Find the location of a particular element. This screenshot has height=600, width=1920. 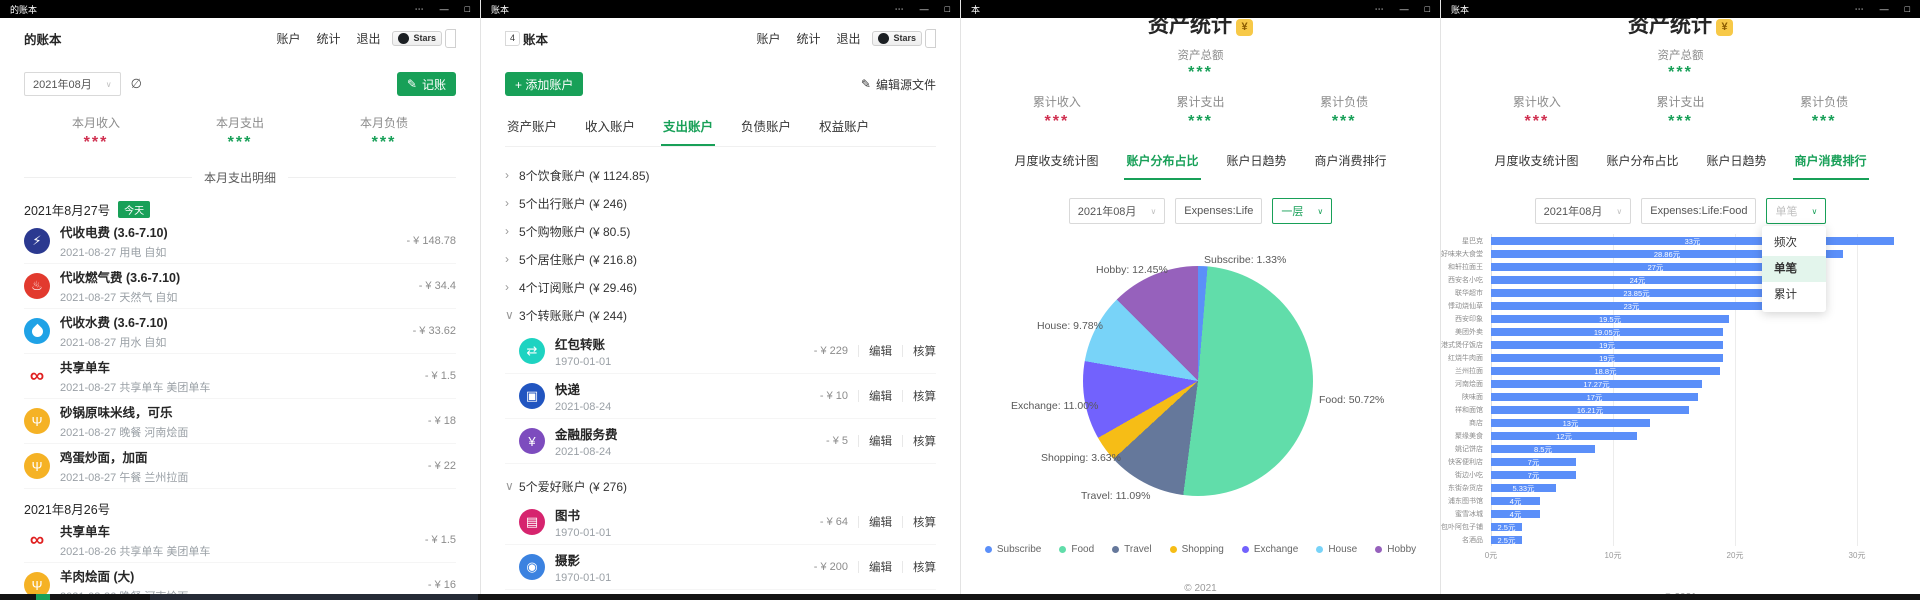

edit-source-link: ✎ 编辑源文件 is located at coordinates (898, 84).